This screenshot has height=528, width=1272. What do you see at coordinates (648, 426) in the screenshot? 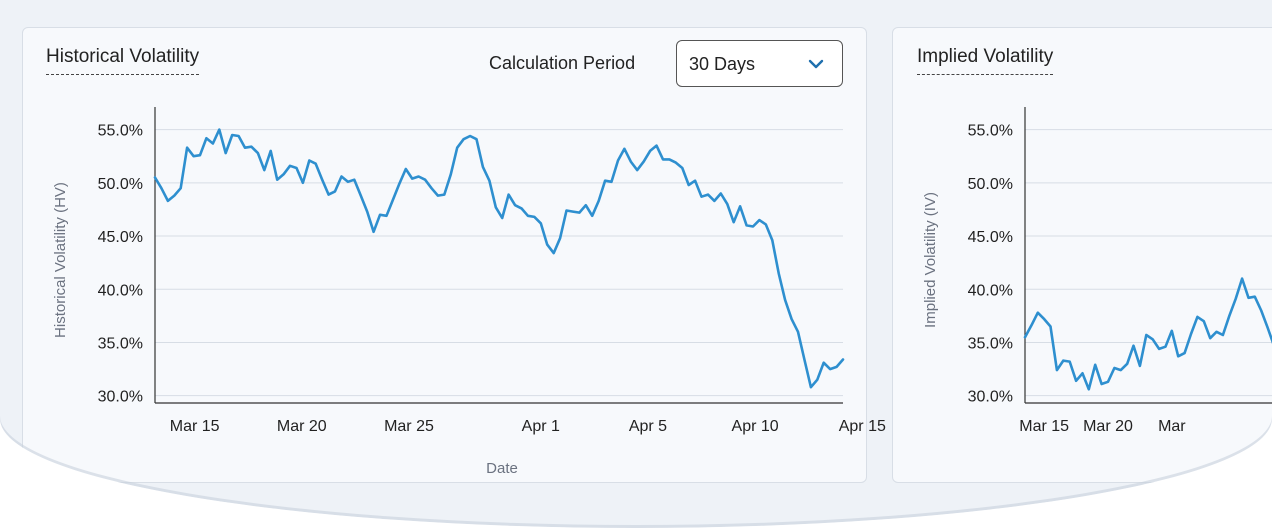
I see `x-tick-label: Apr 5` at bounding box center [648, 426].